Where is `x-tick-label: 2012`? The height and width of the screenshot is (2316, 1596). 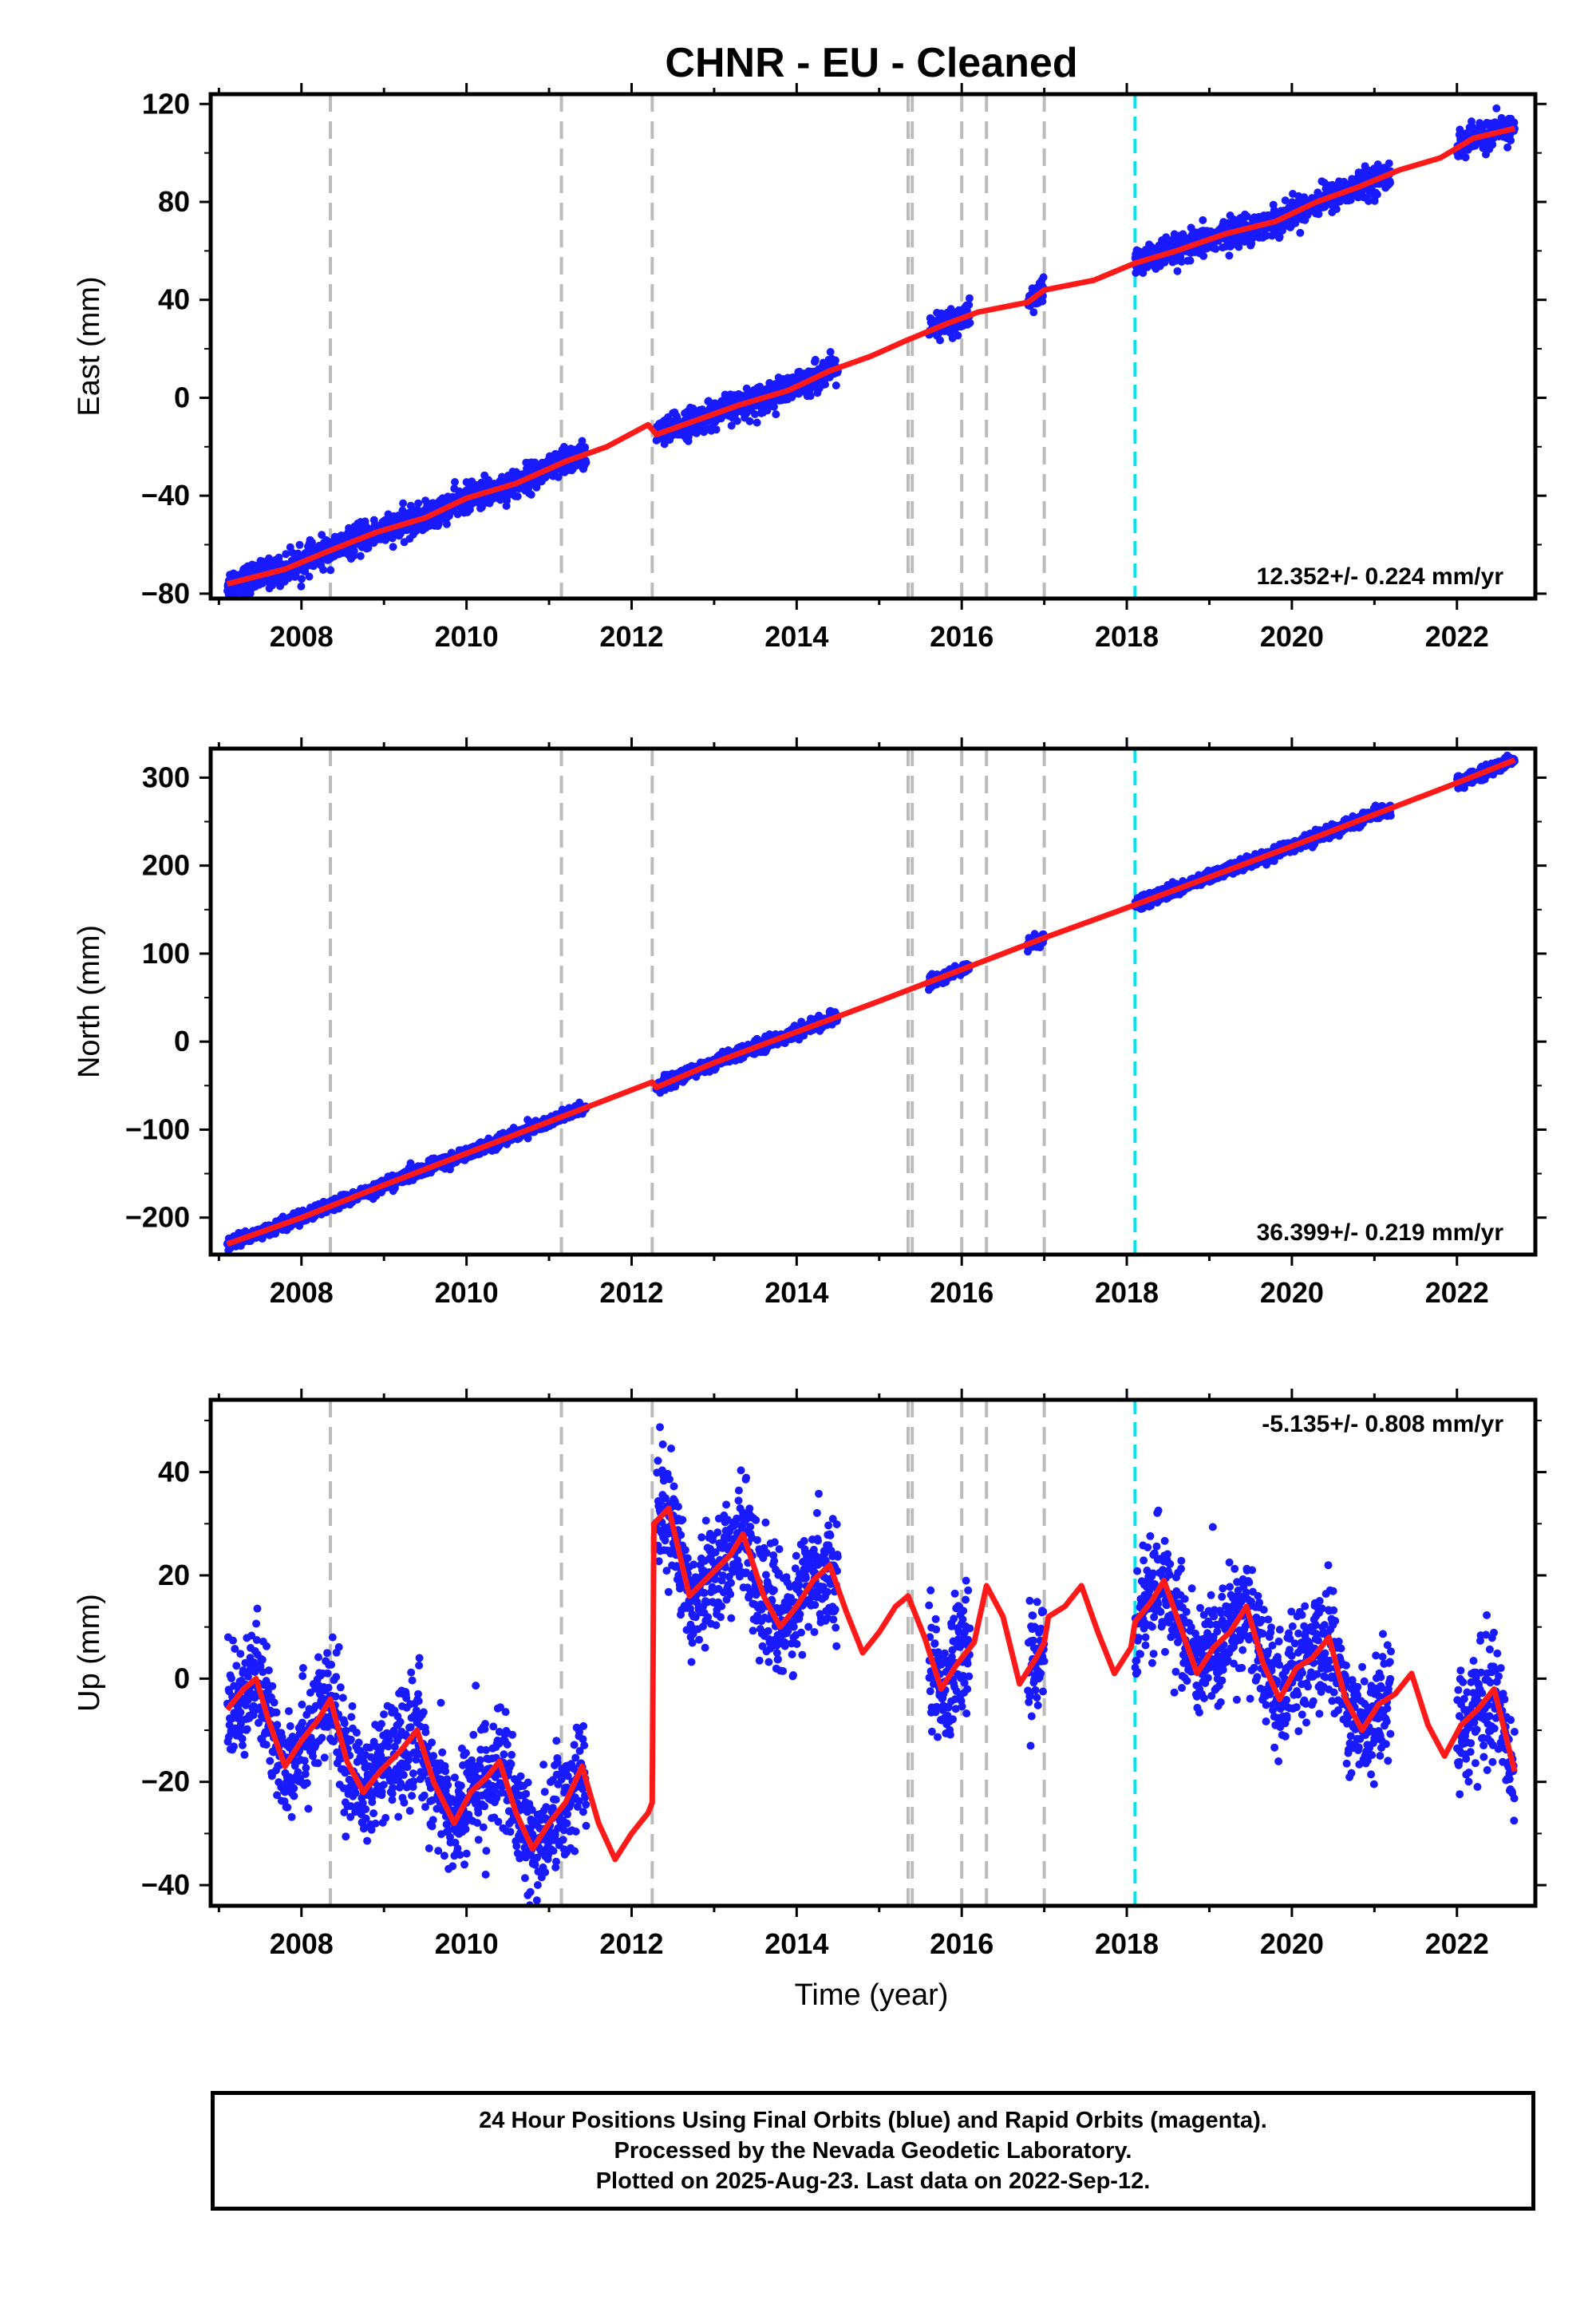 x-tick-label: 2012 is located at coordinates (631, 636).